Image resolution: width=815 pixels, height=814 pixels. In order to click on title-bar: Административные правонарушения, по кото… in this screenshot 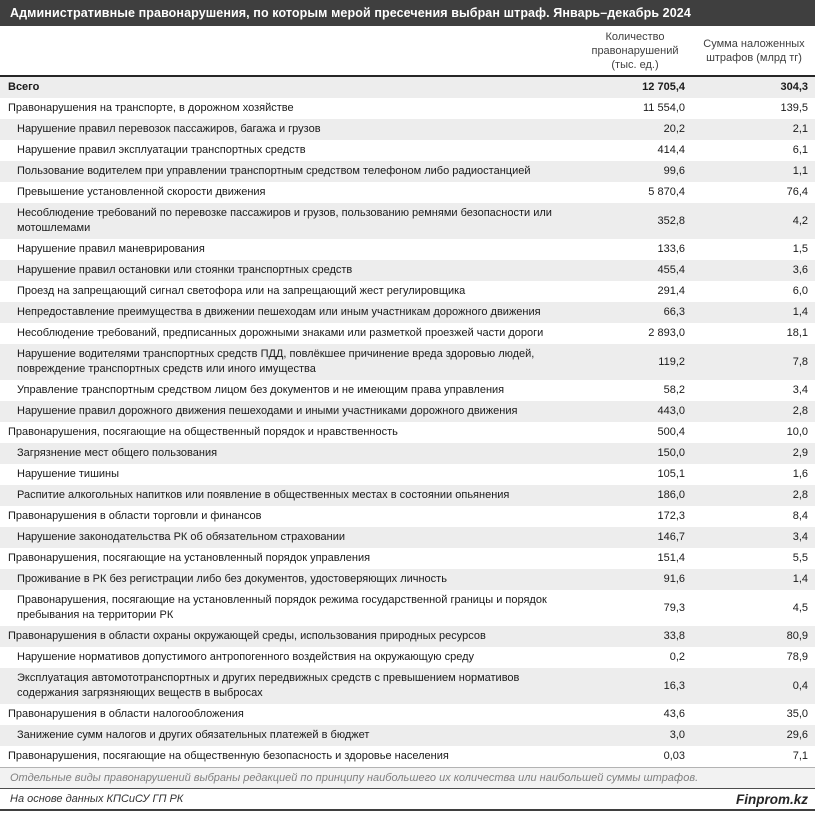, I will do `click(407, 13)`.